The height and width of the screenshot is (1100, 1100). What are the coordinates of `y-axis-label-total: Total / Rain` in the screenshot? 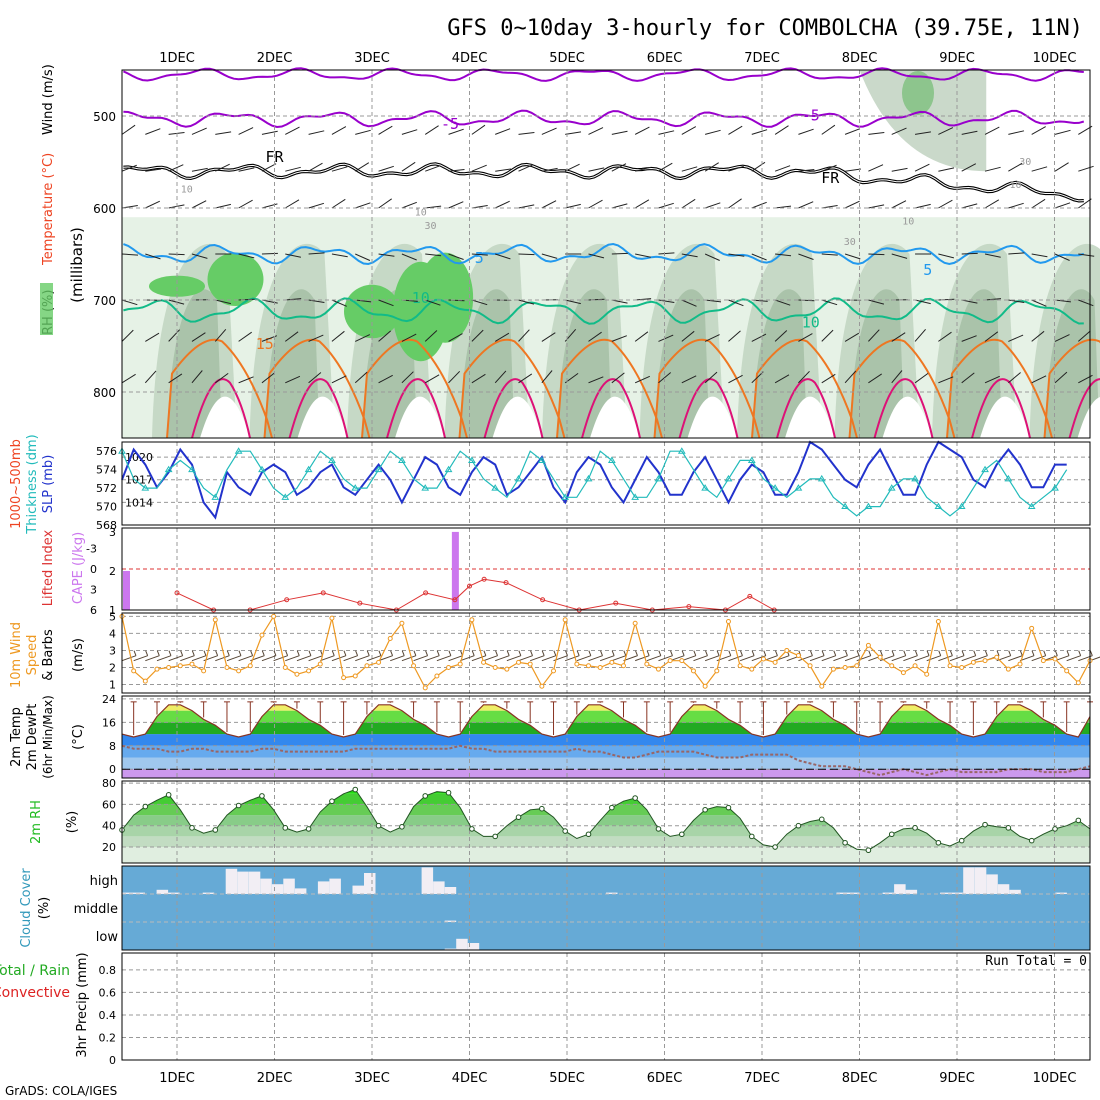 It's located at (35, 971).